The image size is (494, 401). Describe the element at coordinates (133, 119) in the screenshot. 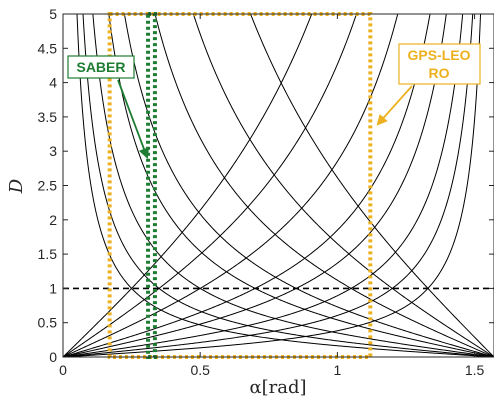

I see `saber-arrow` at that location.